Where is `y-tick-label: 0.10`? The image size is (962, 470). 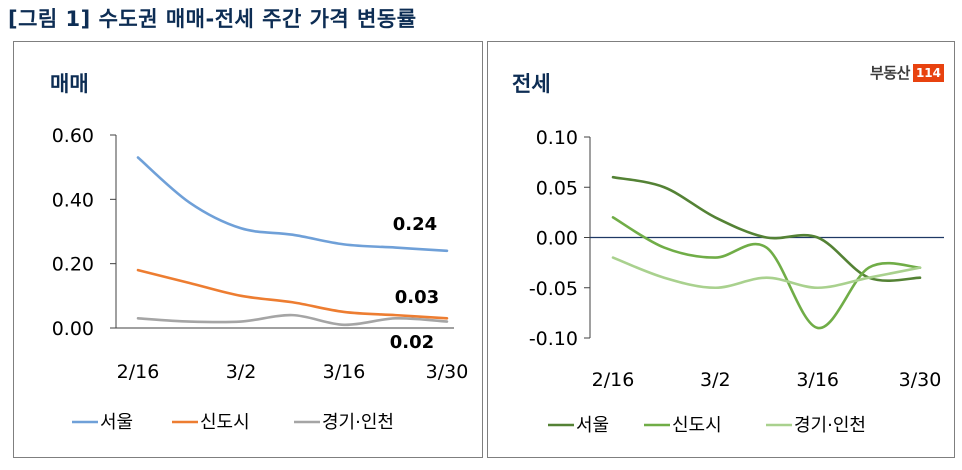 y-tick-label: 0.10 is located at coordinates (557, 138).